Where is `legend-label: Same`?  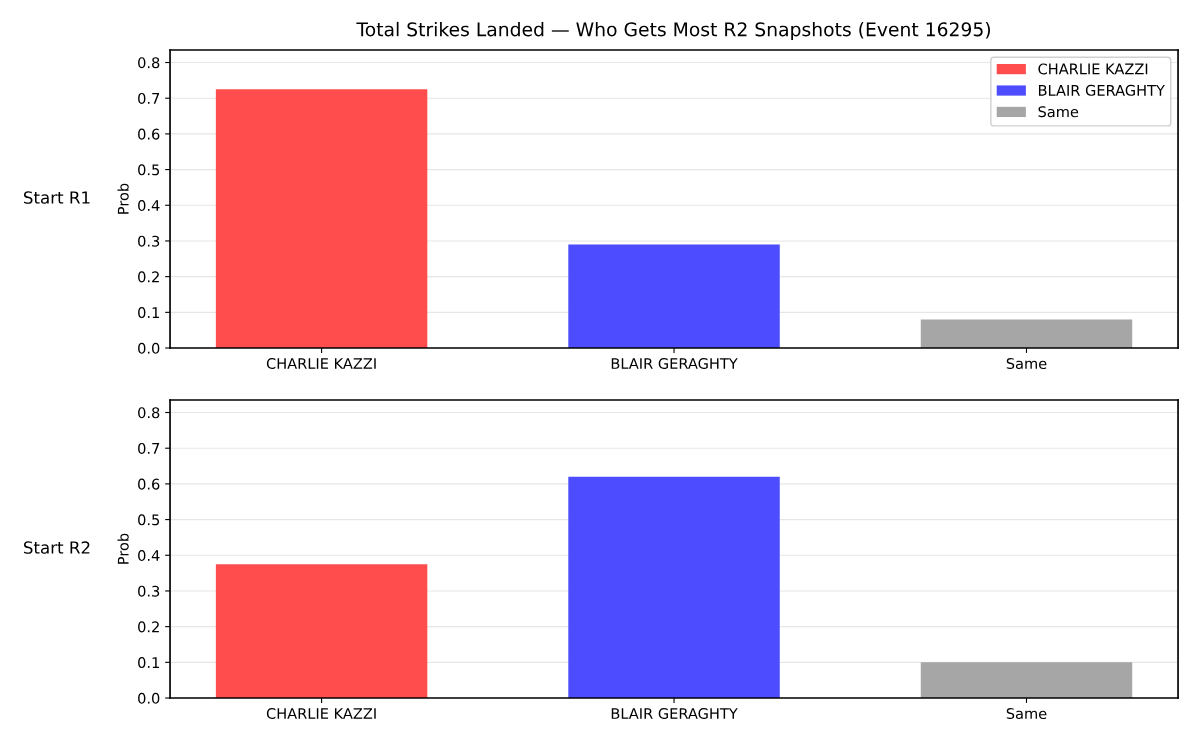
legend-label: Same is located at coordinates (1058, 112).